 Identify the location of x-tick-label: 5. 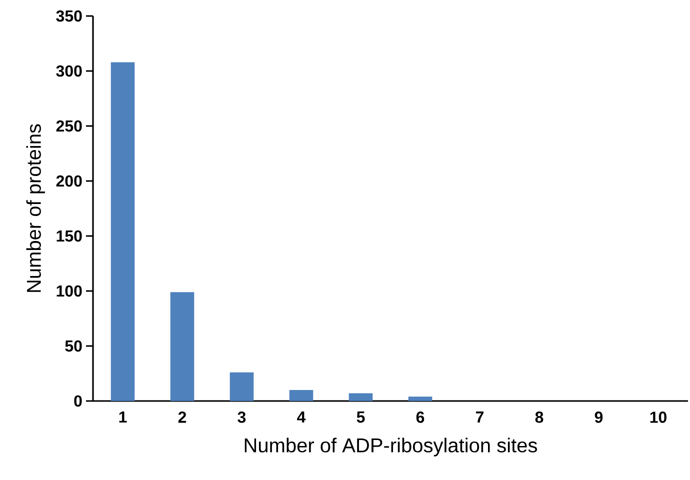
(360, 417).